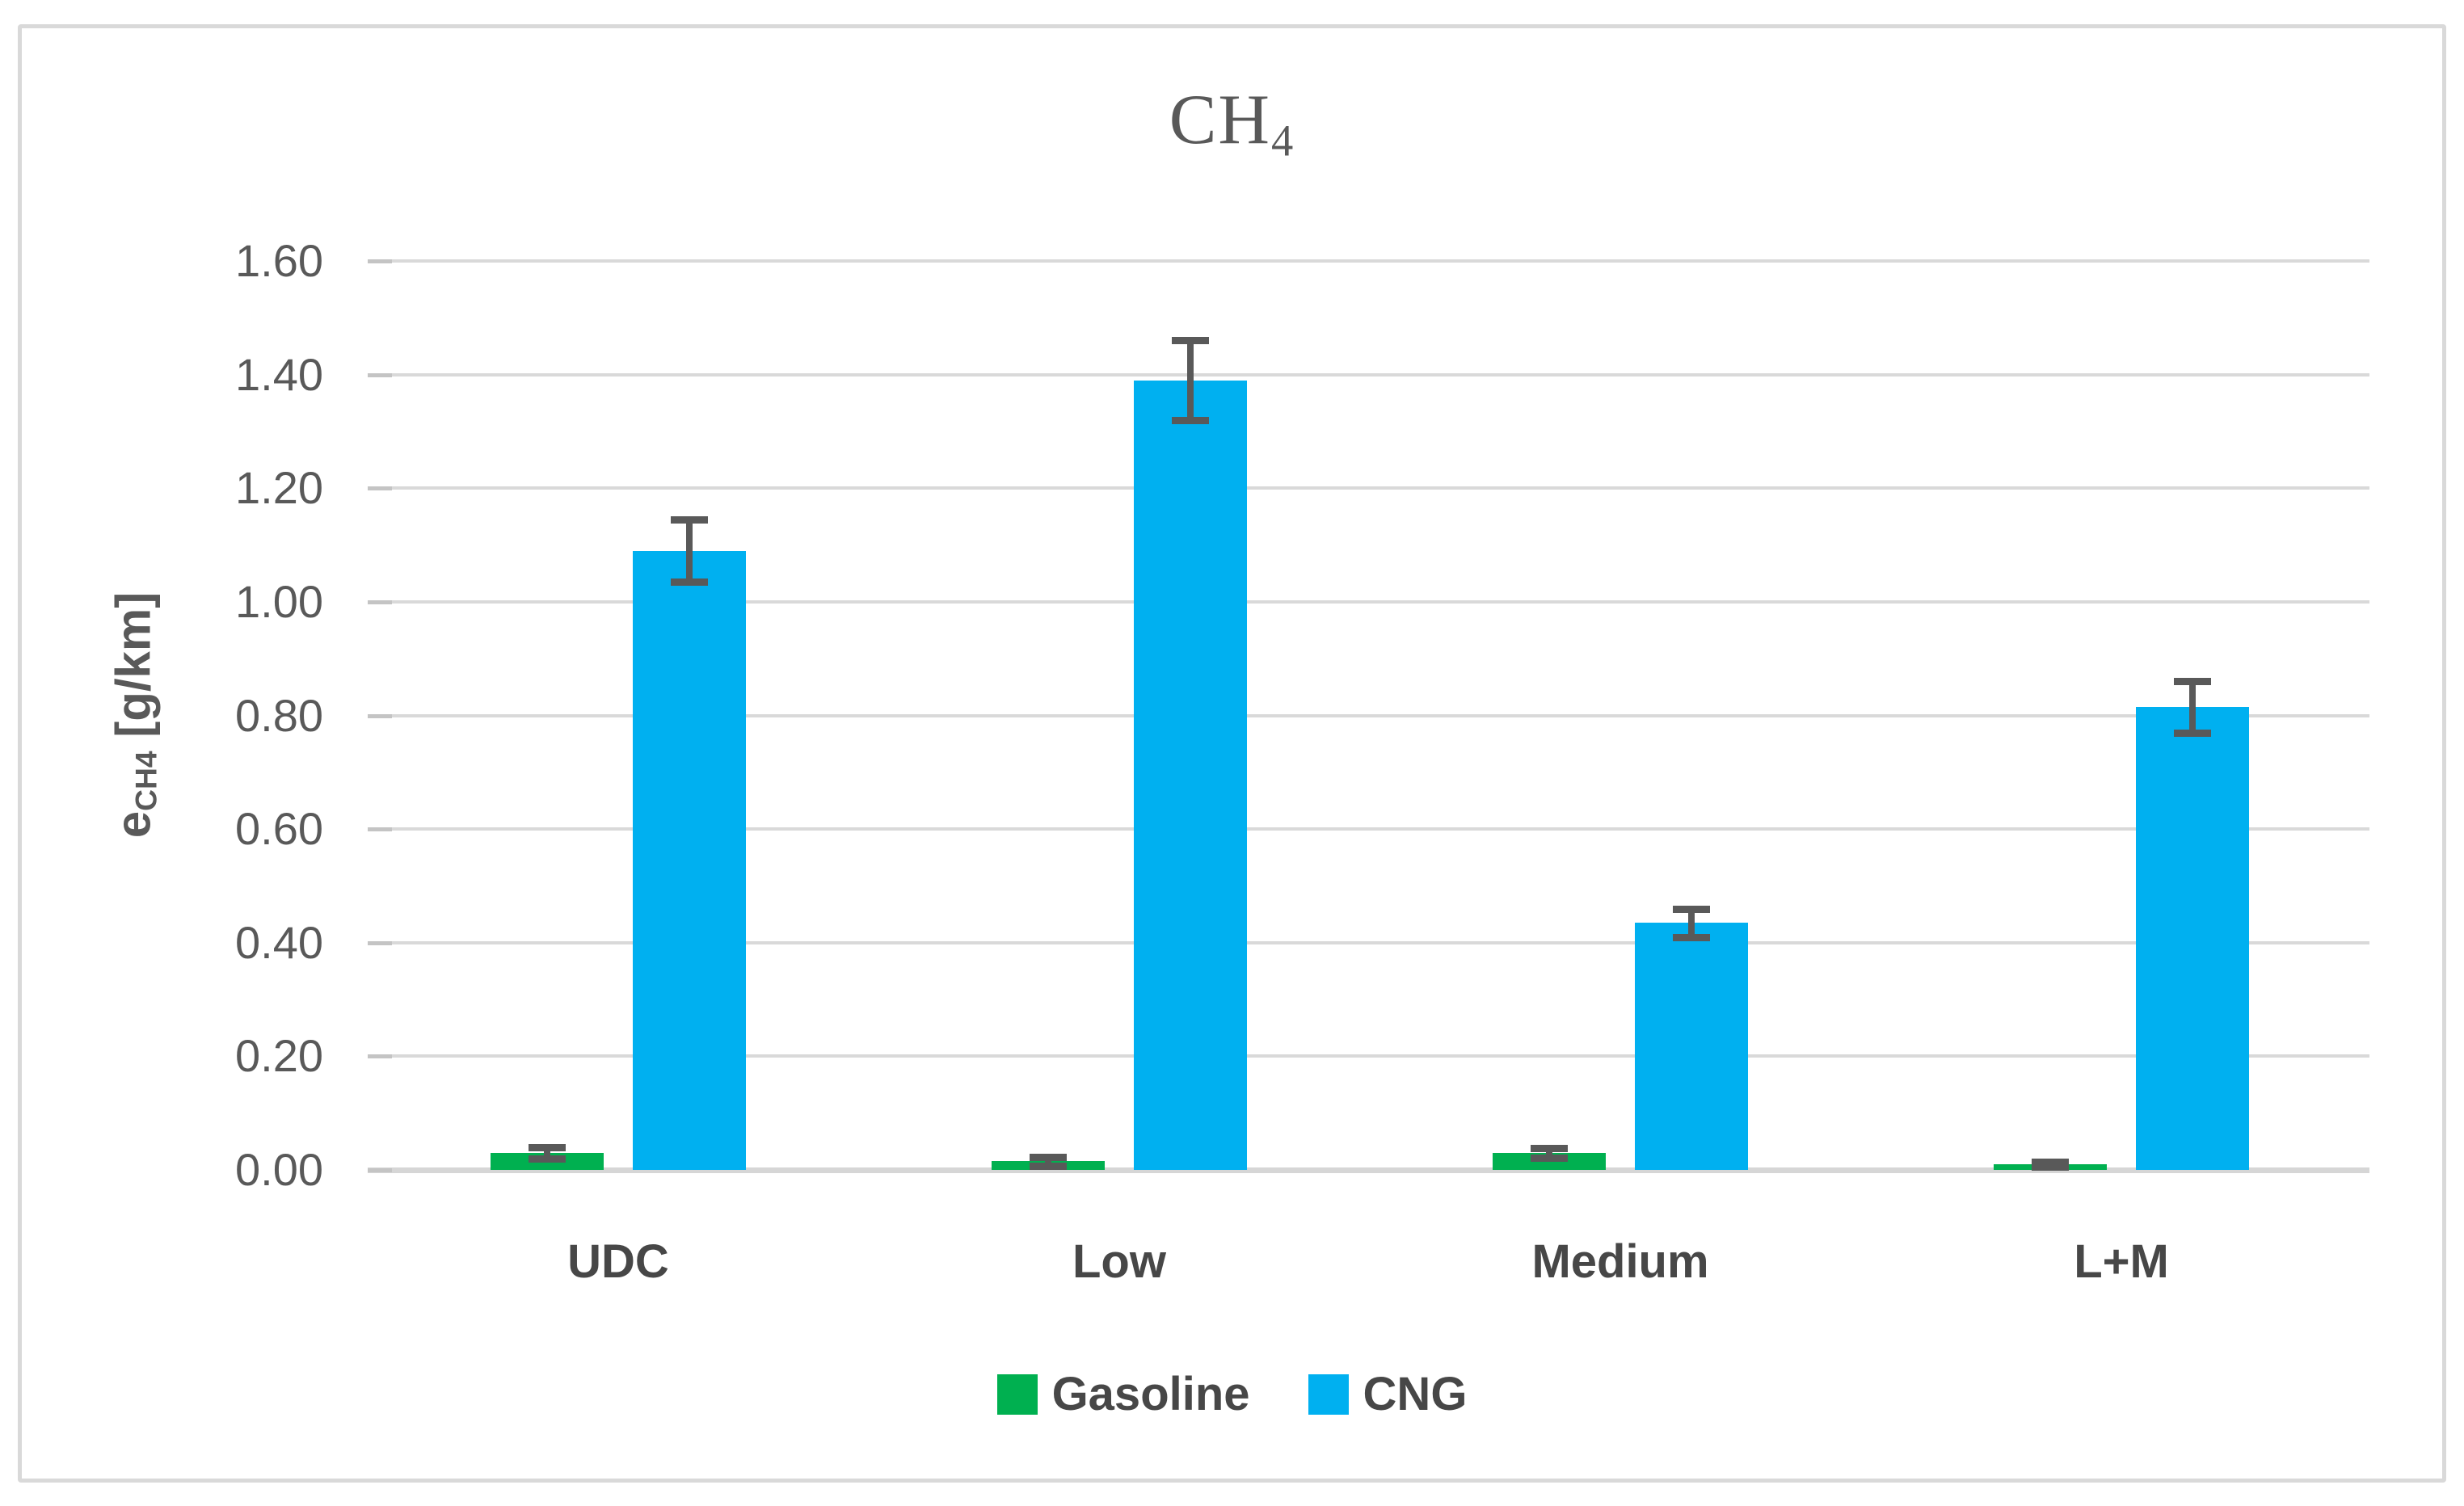  Describe the element at coordinates (279, 601) in the screenshot. I see `y-tick-label: 1.00` at that location.